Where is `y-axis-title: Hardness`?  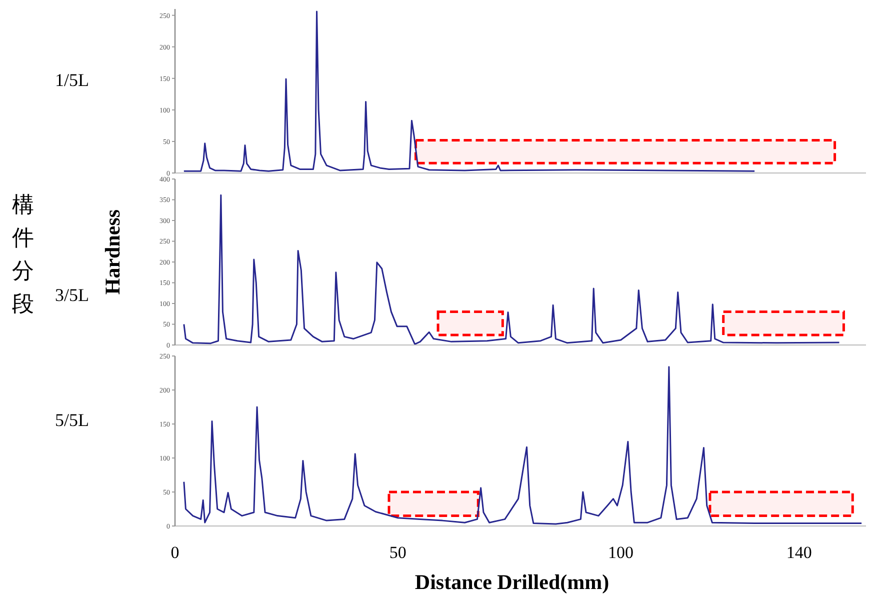
y-axis-title: Hardness is located at coordinates (113, 252).